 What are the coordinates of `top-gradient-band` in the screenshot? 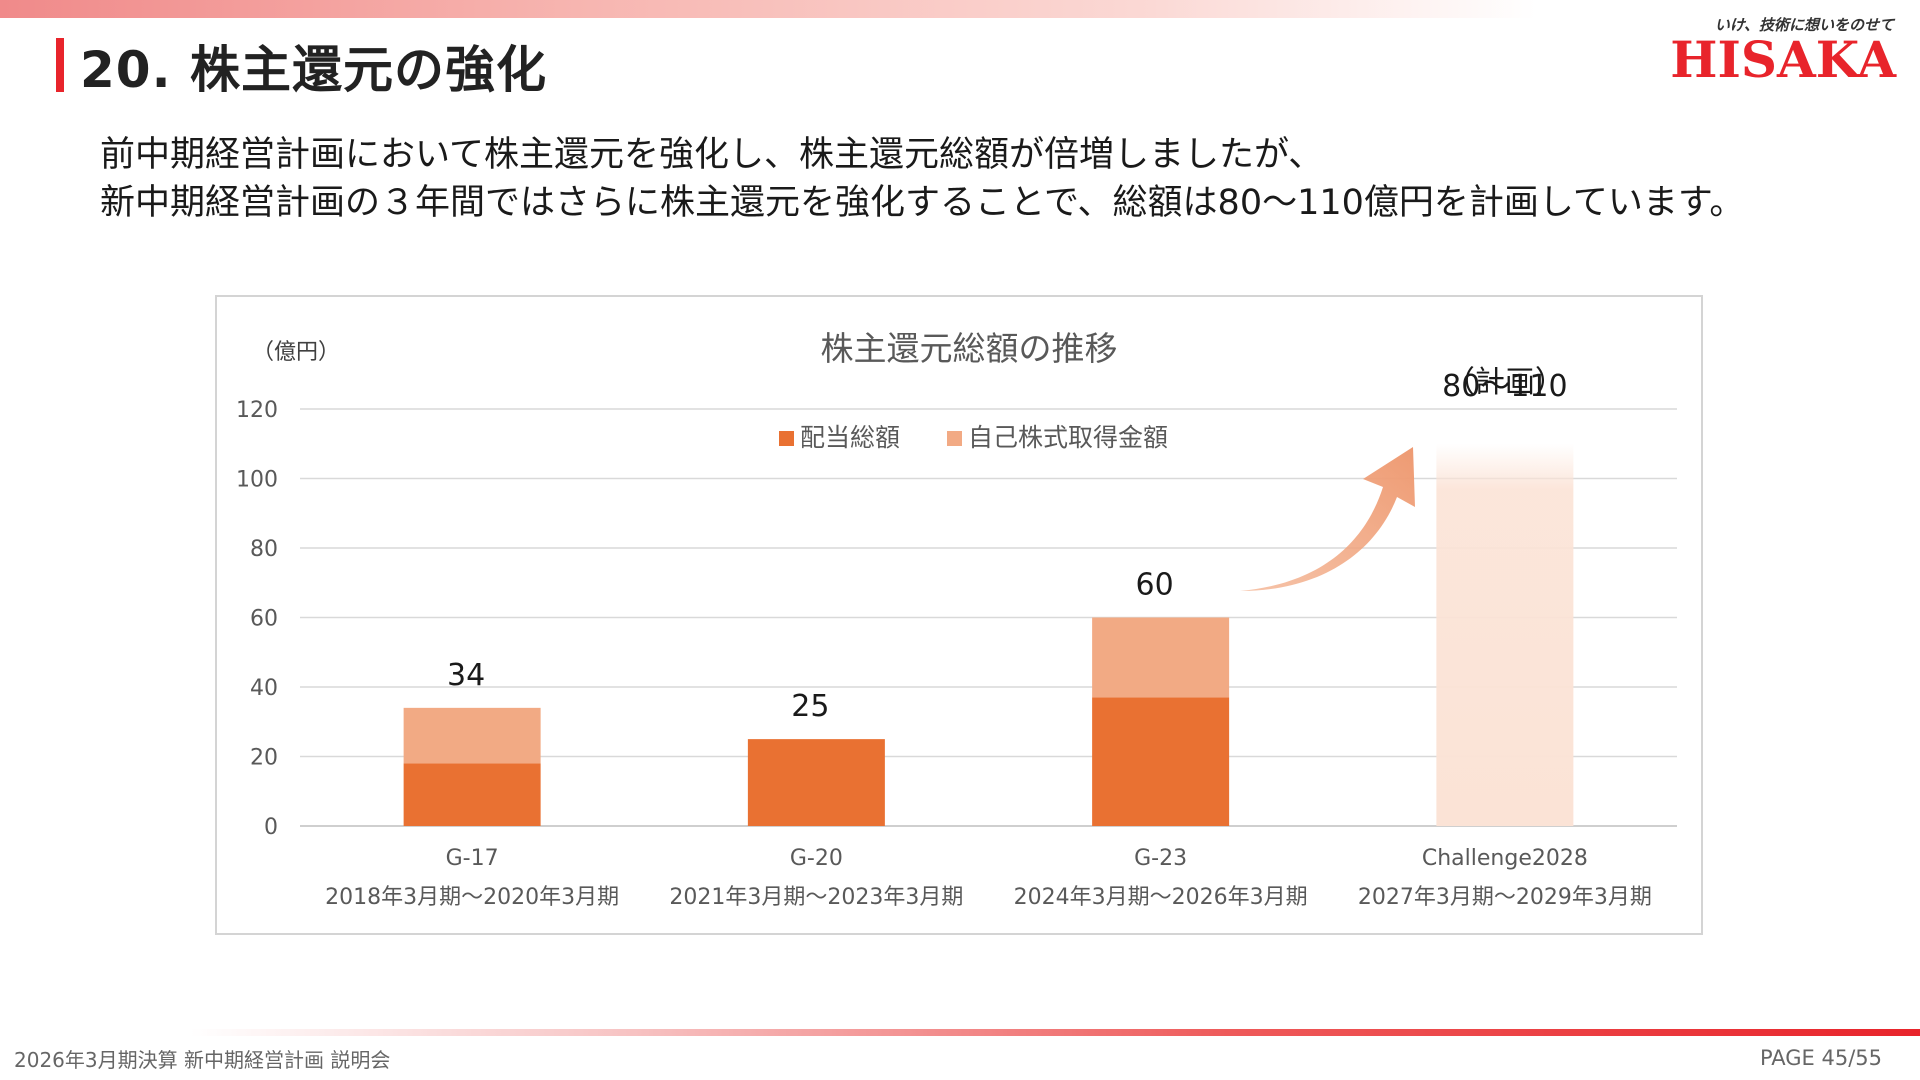 It's located at (960, 9).